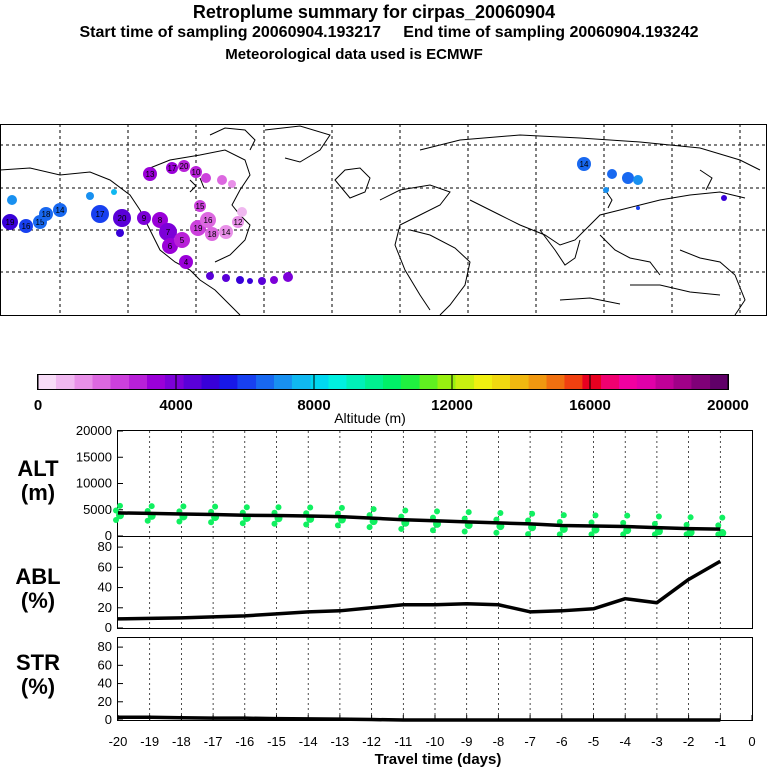  I want to click on y-tick-label: 5000, so click(97, 509).